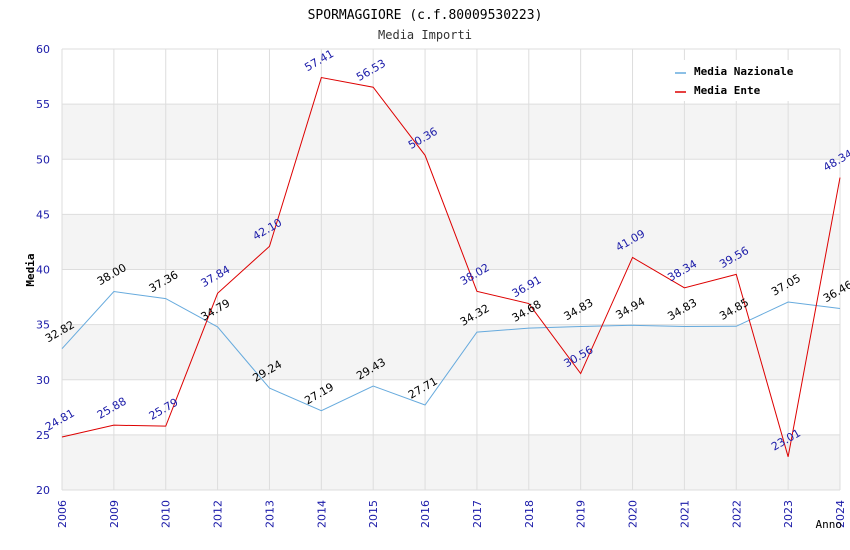 This screenshot has width=850, height=550. I want to click on x-tick-label: 2010, so click(166, 514).